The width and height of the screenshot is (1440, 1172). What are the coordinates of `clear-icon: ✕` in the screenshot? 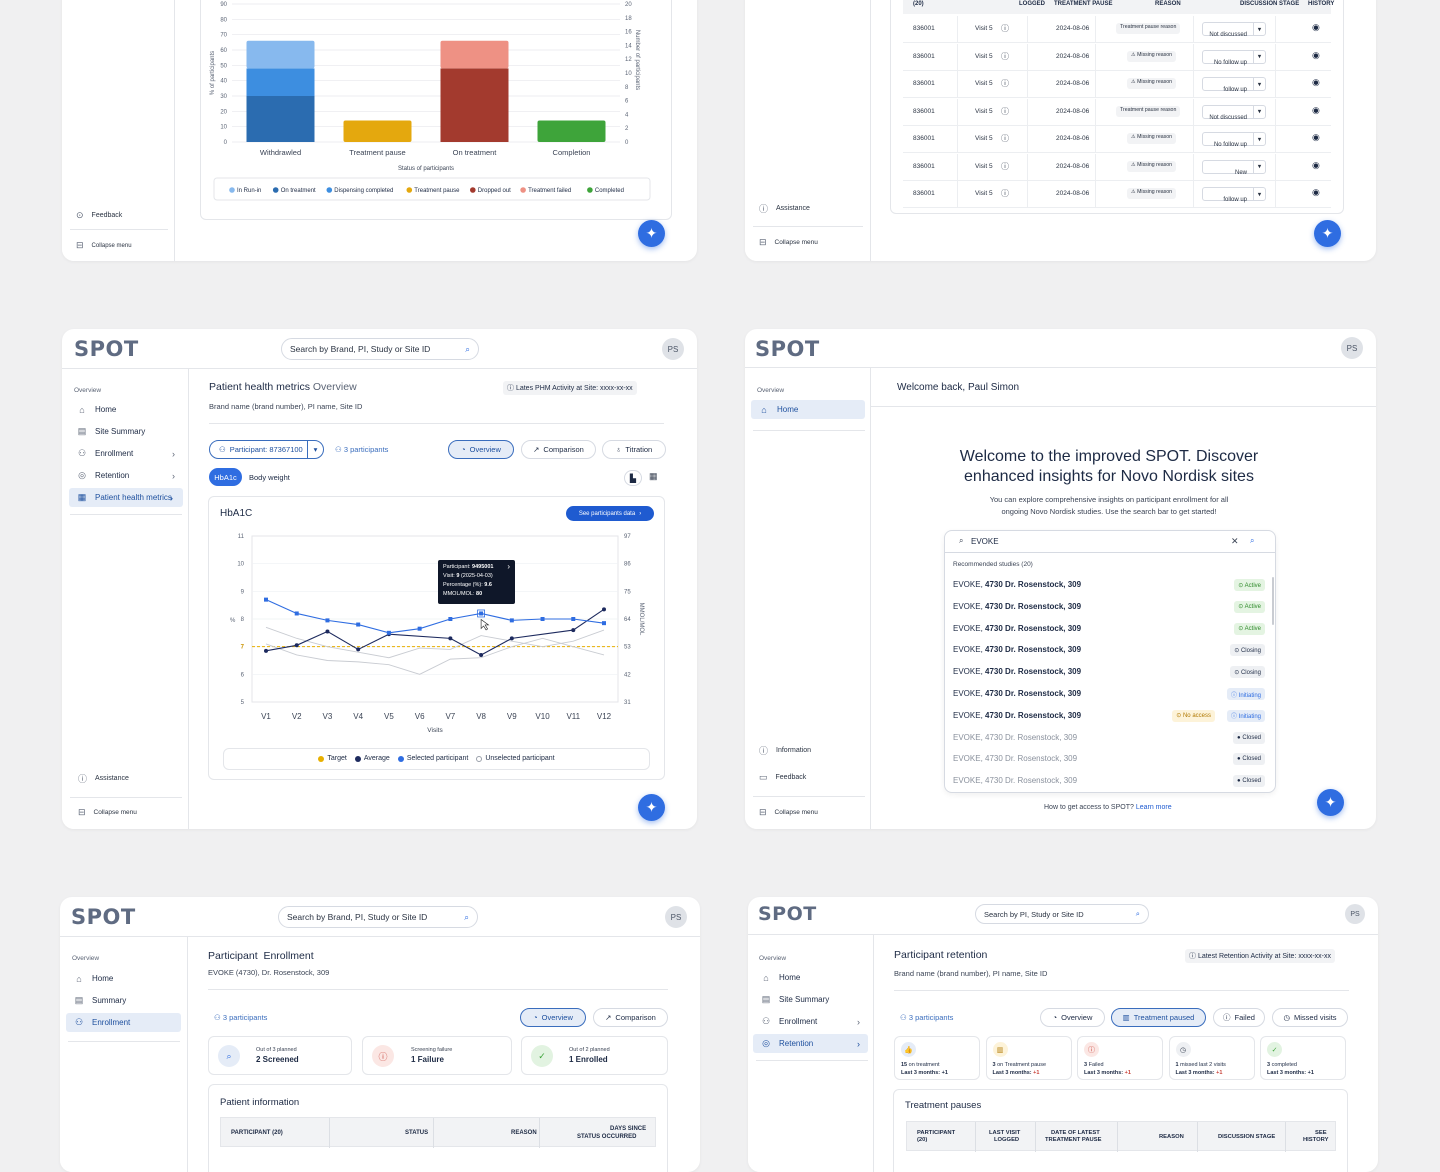 It's located at (1235, 541).